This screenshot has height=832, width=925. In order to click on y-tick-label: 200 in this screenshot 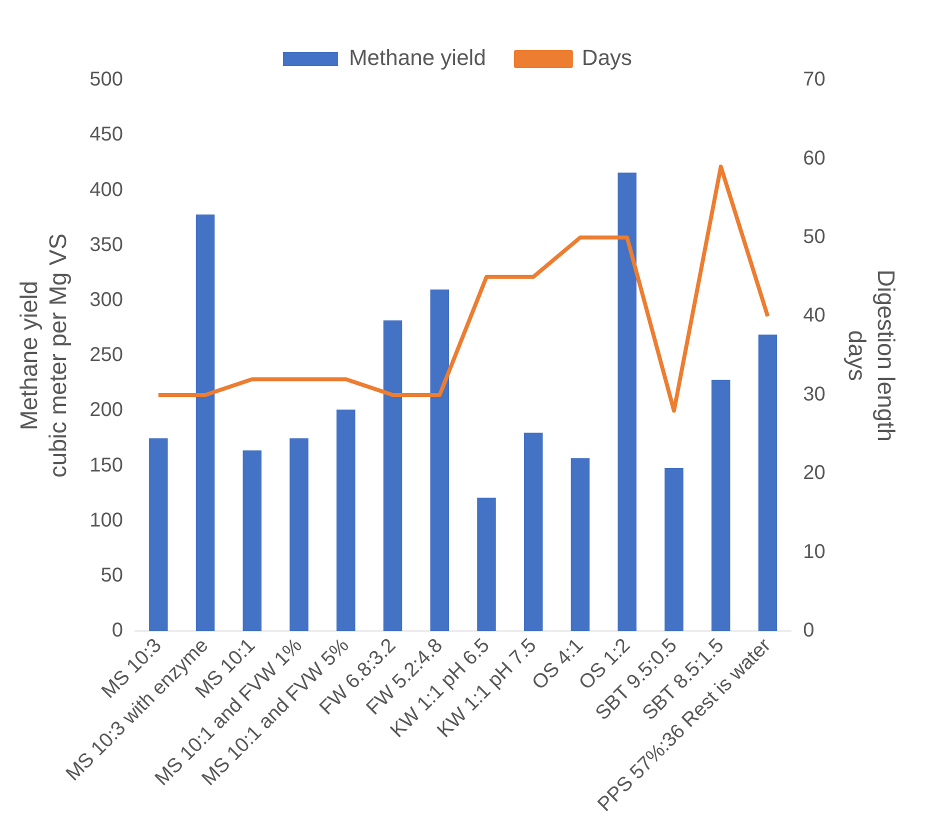, I will do `click(106, 410)`.